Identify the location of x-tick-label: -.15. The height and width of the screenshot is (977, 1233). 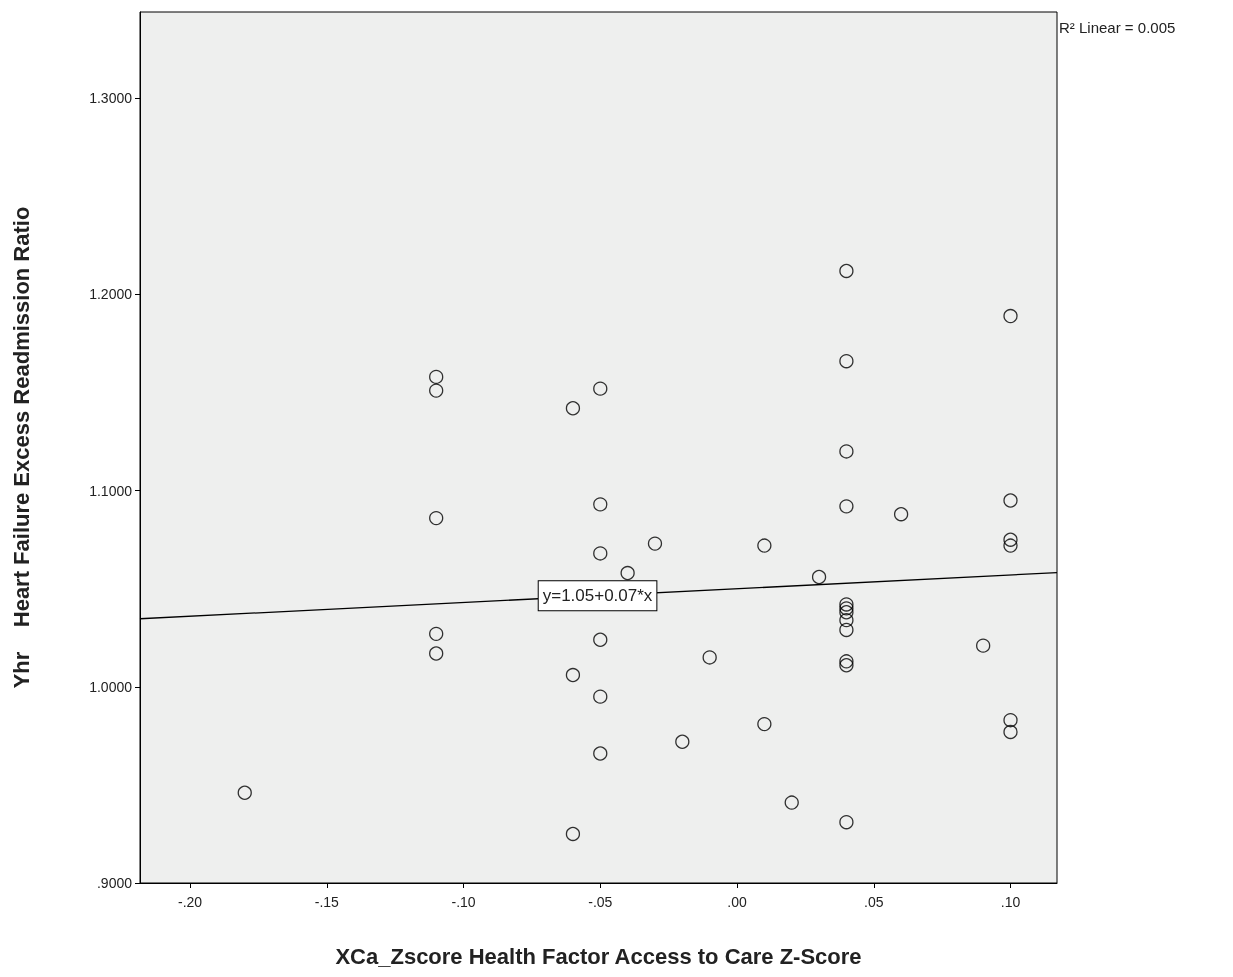
(327, 902).